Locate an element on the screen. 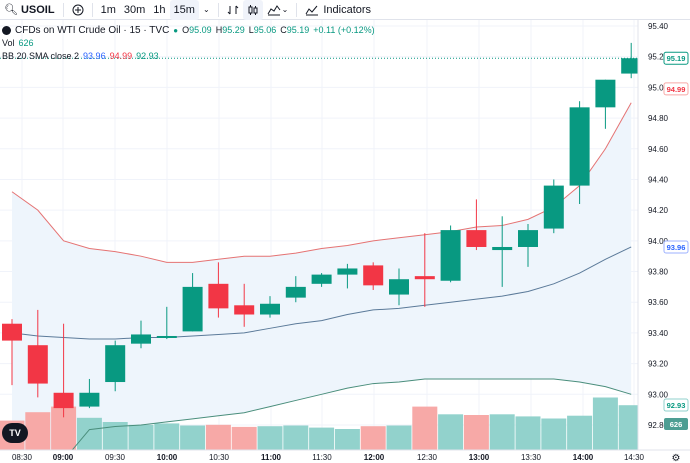 The image size is (690, 463). legend-close: C95.19 is located at coordinates (295, 30).